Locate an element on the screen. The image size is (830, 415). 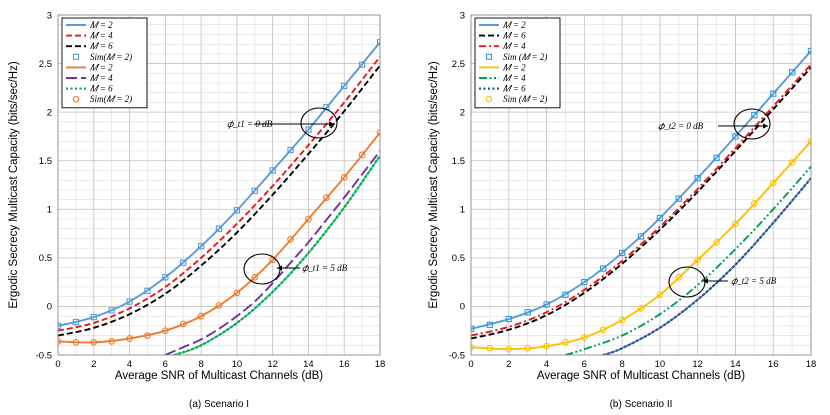
annotation-label: 𝜙_t2 = 5 dB is located at coordinates (754, 281).